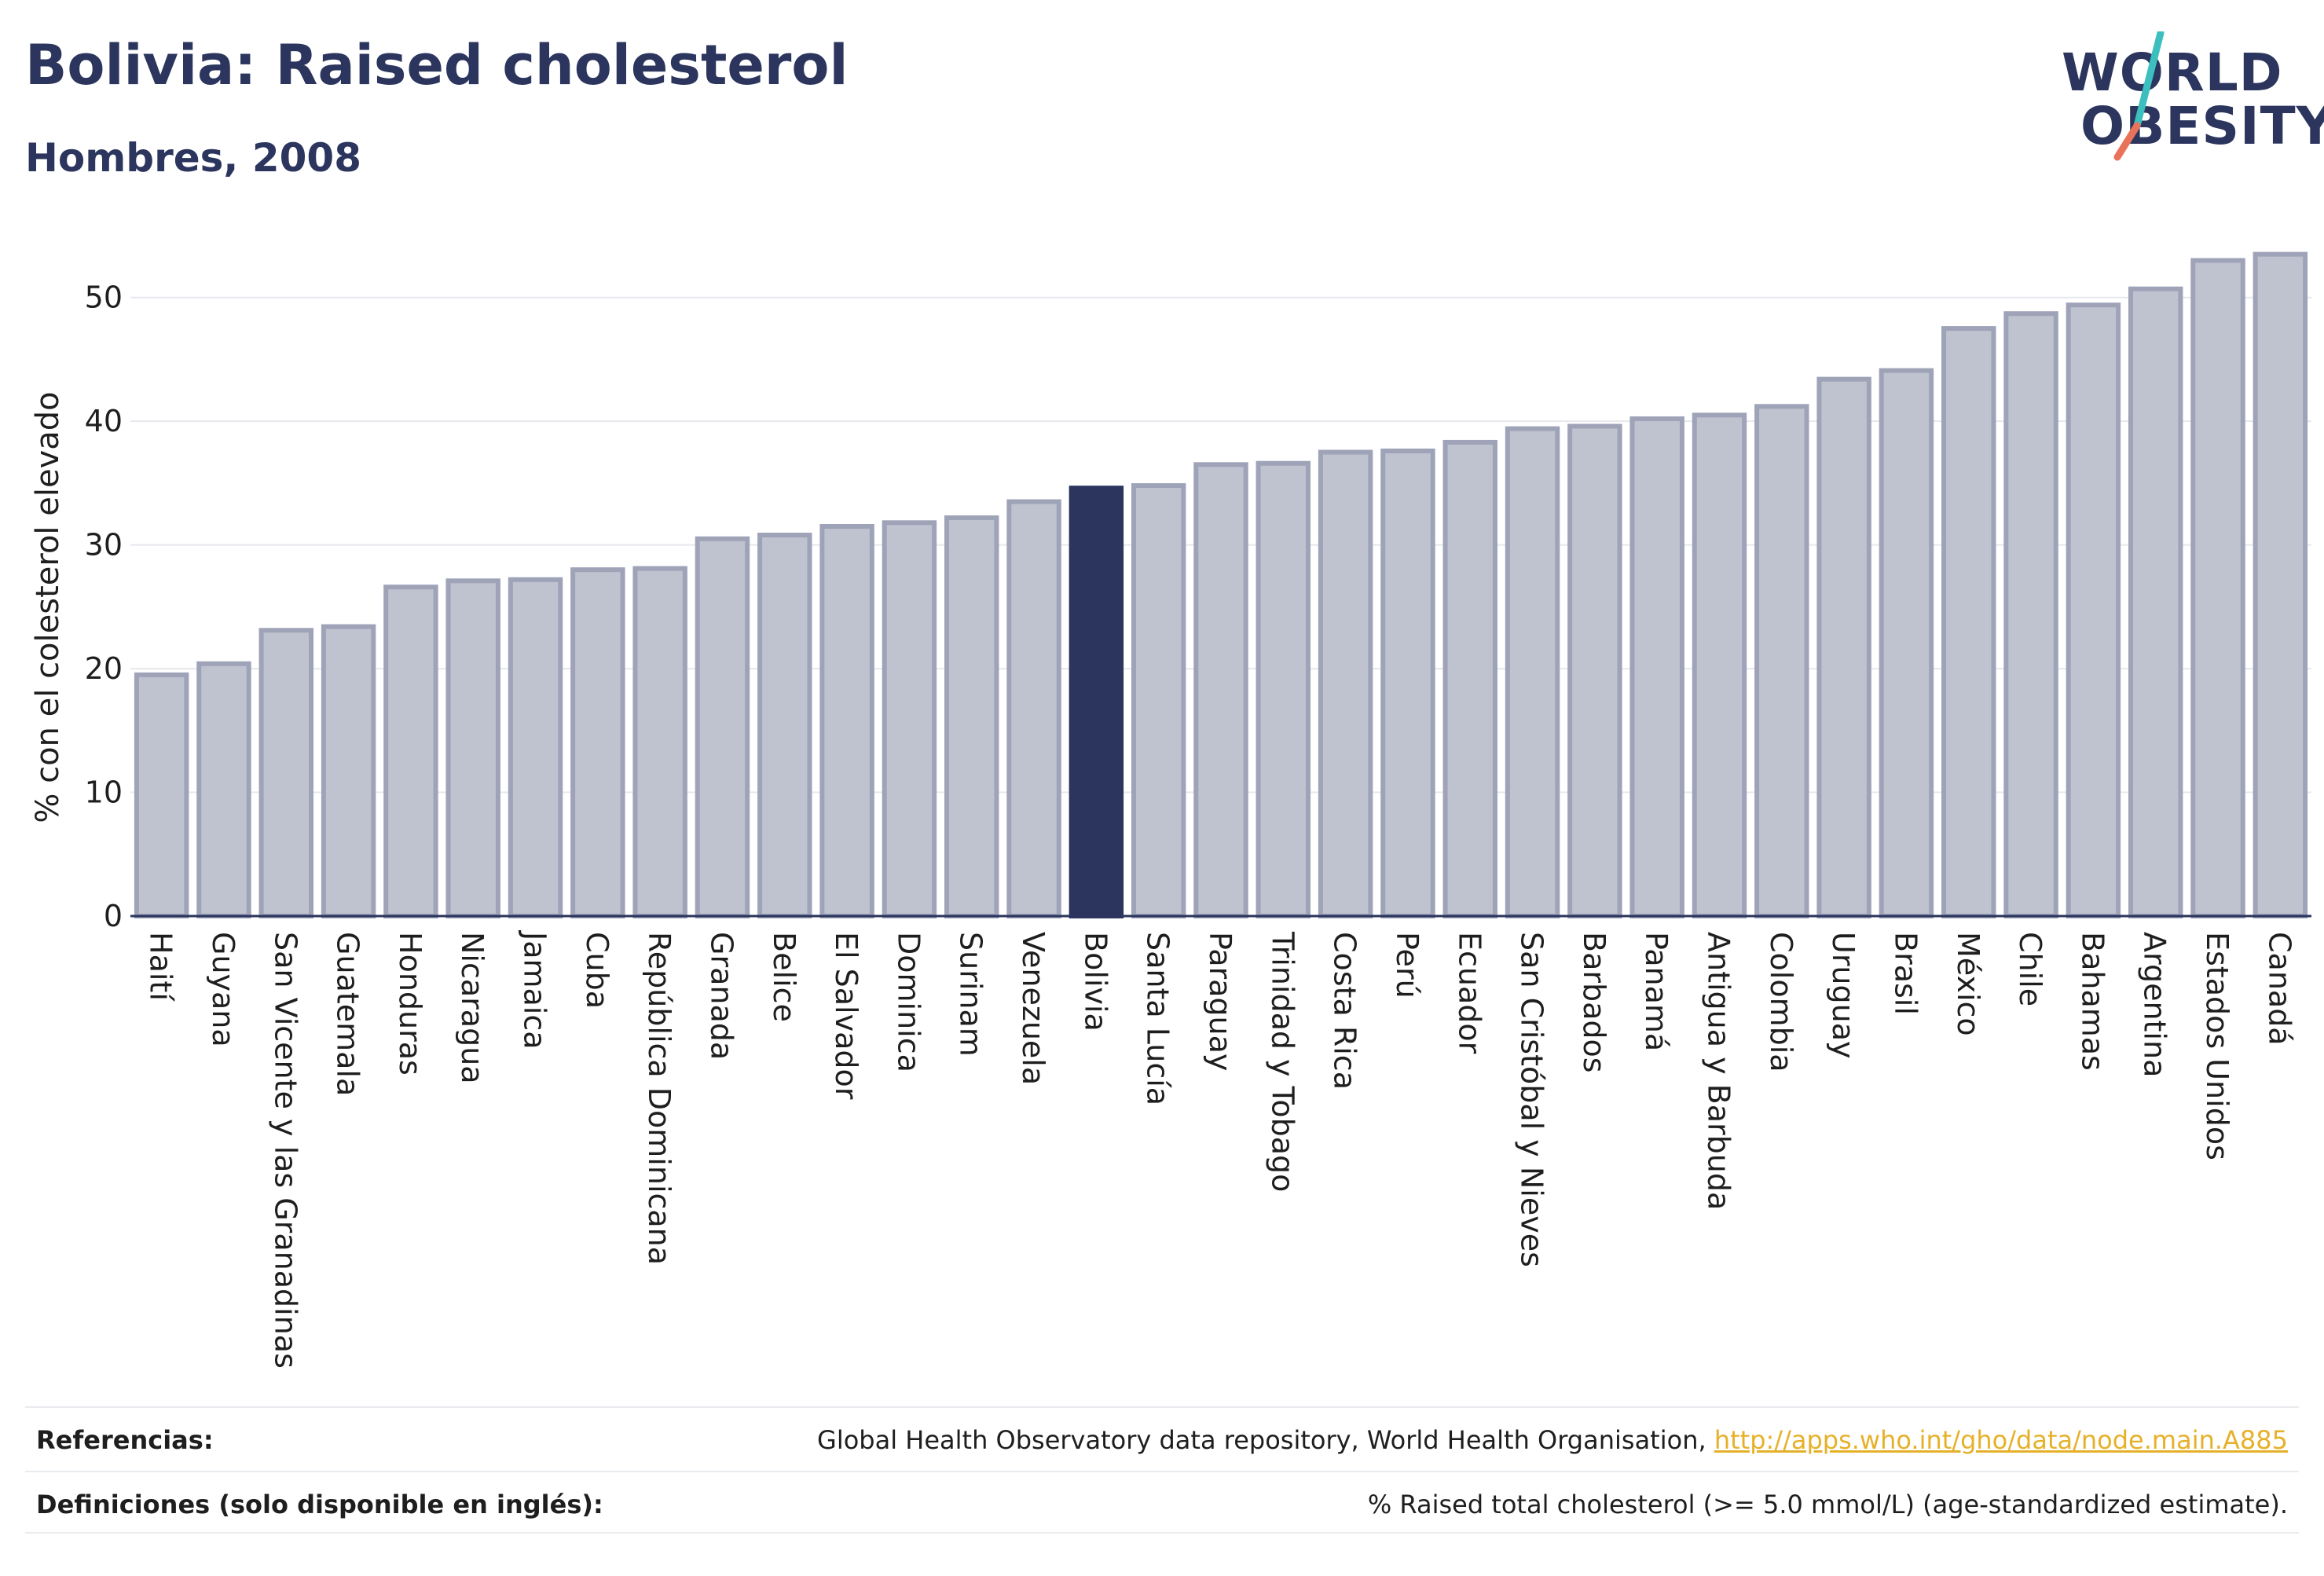 The image size is (2324, 1576). What do you see at coordinates (1158, 1018) in the screenshot?
I see `x-tick-label: Santa Lucía` at bounding box center [1158, 1018].